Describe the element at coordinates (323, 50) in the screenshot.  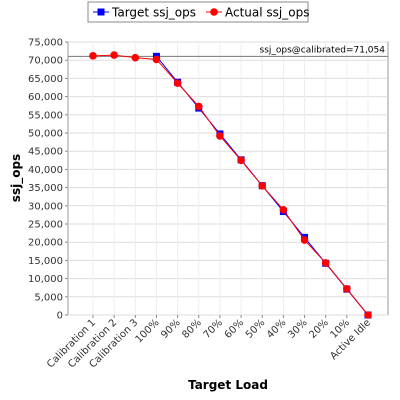
I see `reference-label: ssj_ops@calibrated=71,054` at that location.